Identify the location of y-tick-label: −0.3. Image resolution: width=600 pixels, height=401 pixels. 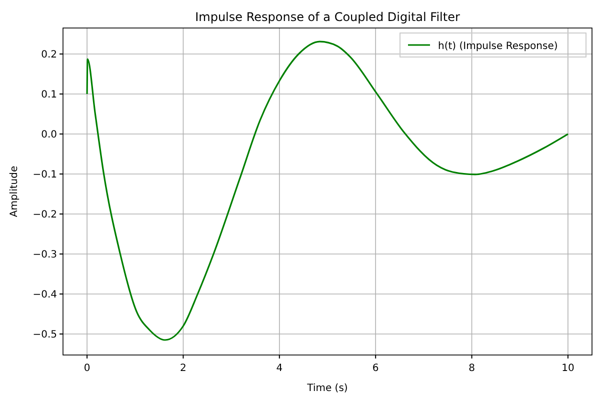
(44, 255).